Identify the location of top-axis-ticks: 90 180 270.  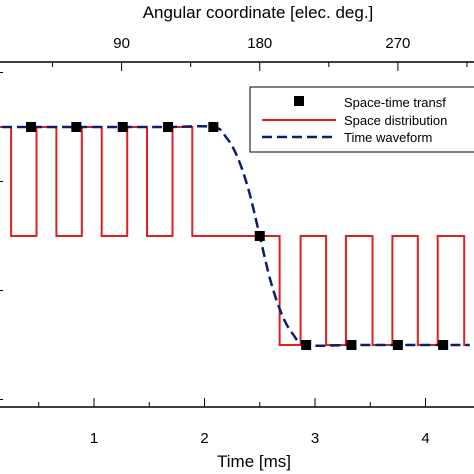
(260, 53).